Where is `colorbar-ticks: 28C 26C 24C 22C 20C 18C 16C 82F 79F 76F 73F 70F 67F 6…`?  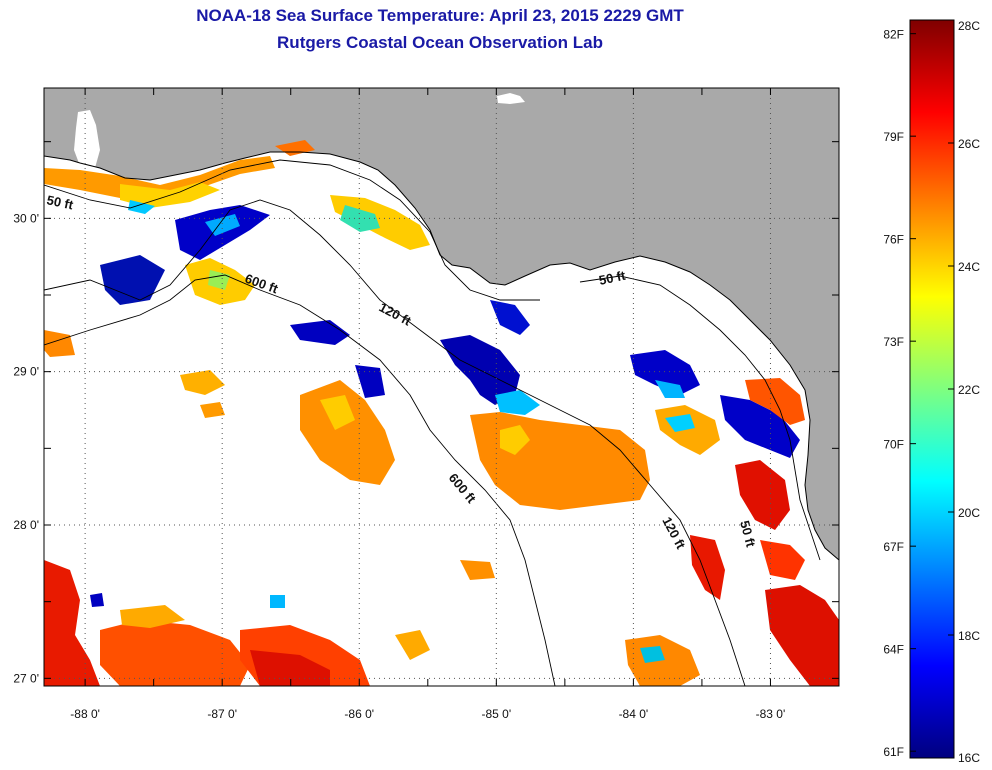 colorbar-ticks: 28C 26C 24C 22C 20C 18C 16C 82F 79F 76F 73F 70F 67F 6… is located at coordinates (931, 392).